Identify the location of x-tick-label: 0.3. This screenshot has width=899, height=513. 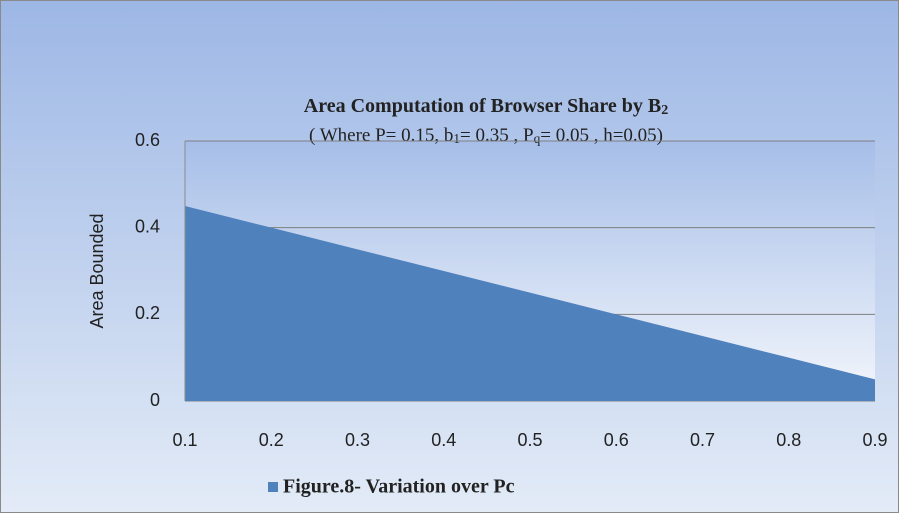
(357, 440).